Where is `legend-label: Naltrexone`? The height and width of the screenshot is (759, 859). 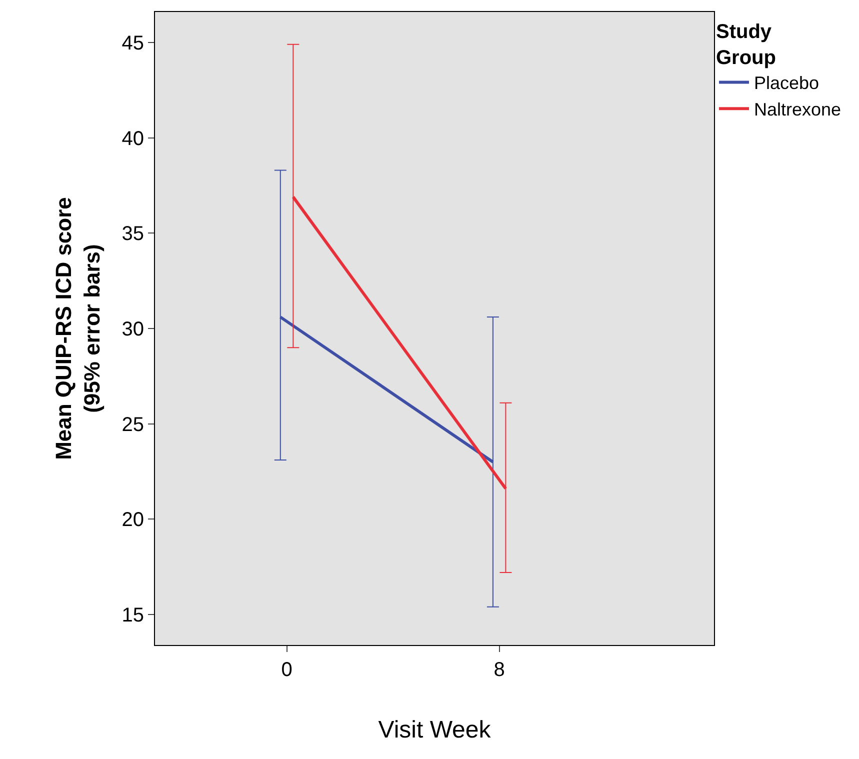 legend-label: Naltrexone is located at coordinates (798, 110).